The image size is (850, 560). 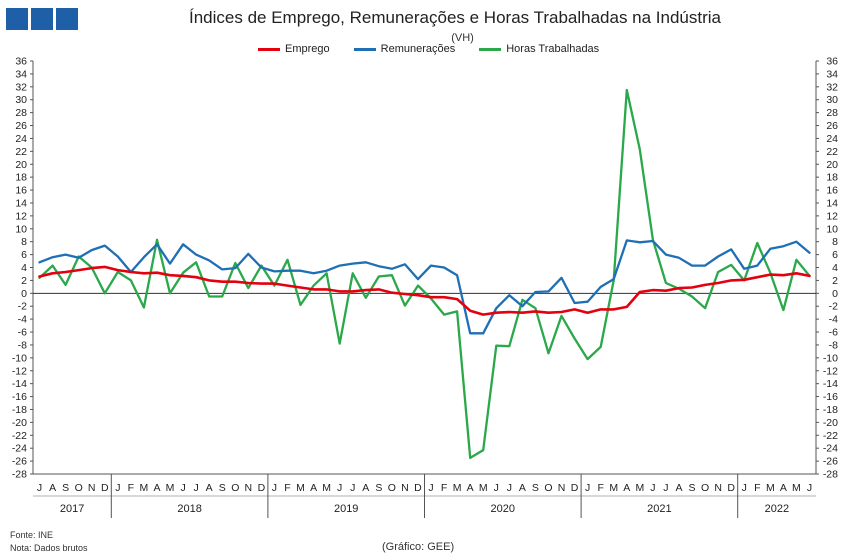 I want to click on gee-logo, so click(x=42, y=19).